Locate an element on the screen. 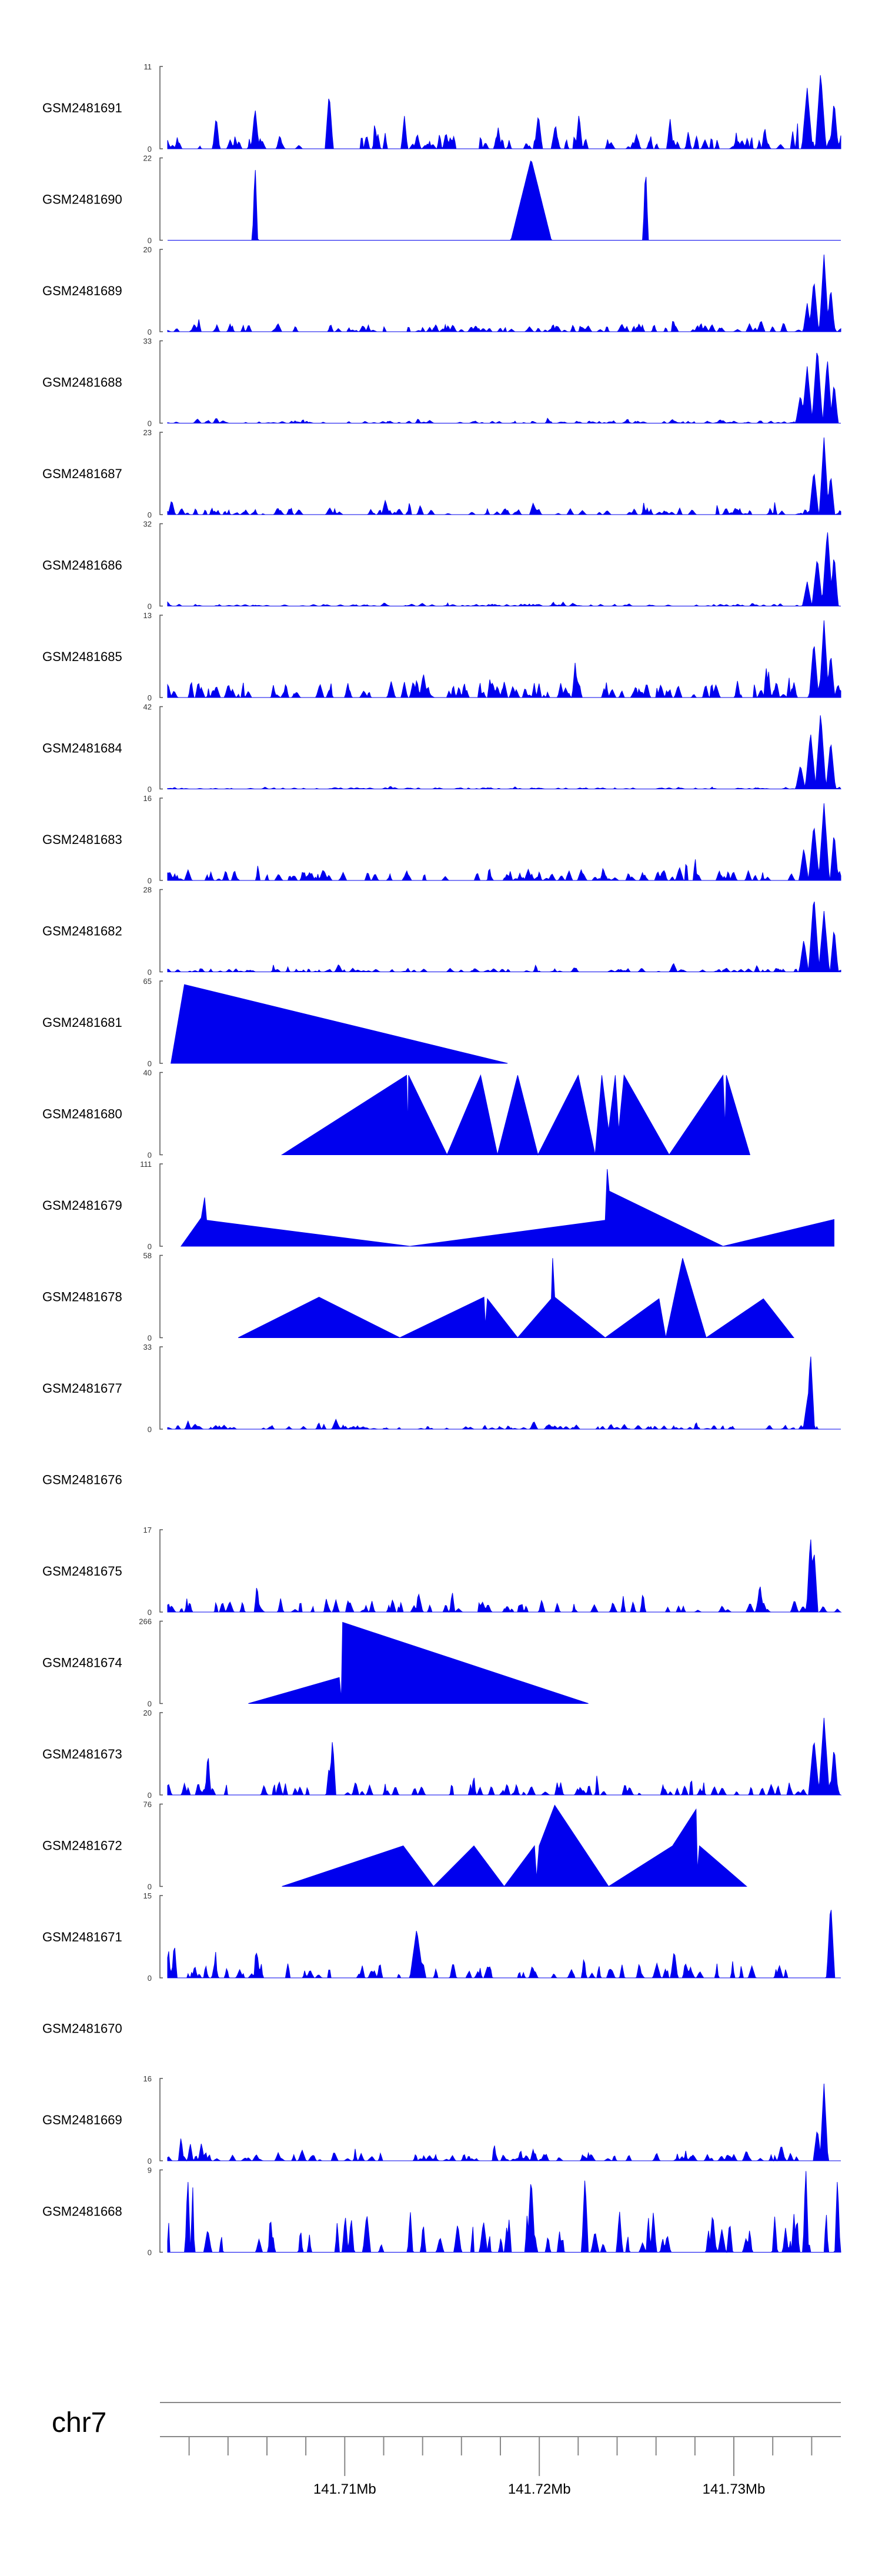 The height and width of the screenshot is (2576, 882). track-label: GSM2481677 is located at coordinates (82, 1388).